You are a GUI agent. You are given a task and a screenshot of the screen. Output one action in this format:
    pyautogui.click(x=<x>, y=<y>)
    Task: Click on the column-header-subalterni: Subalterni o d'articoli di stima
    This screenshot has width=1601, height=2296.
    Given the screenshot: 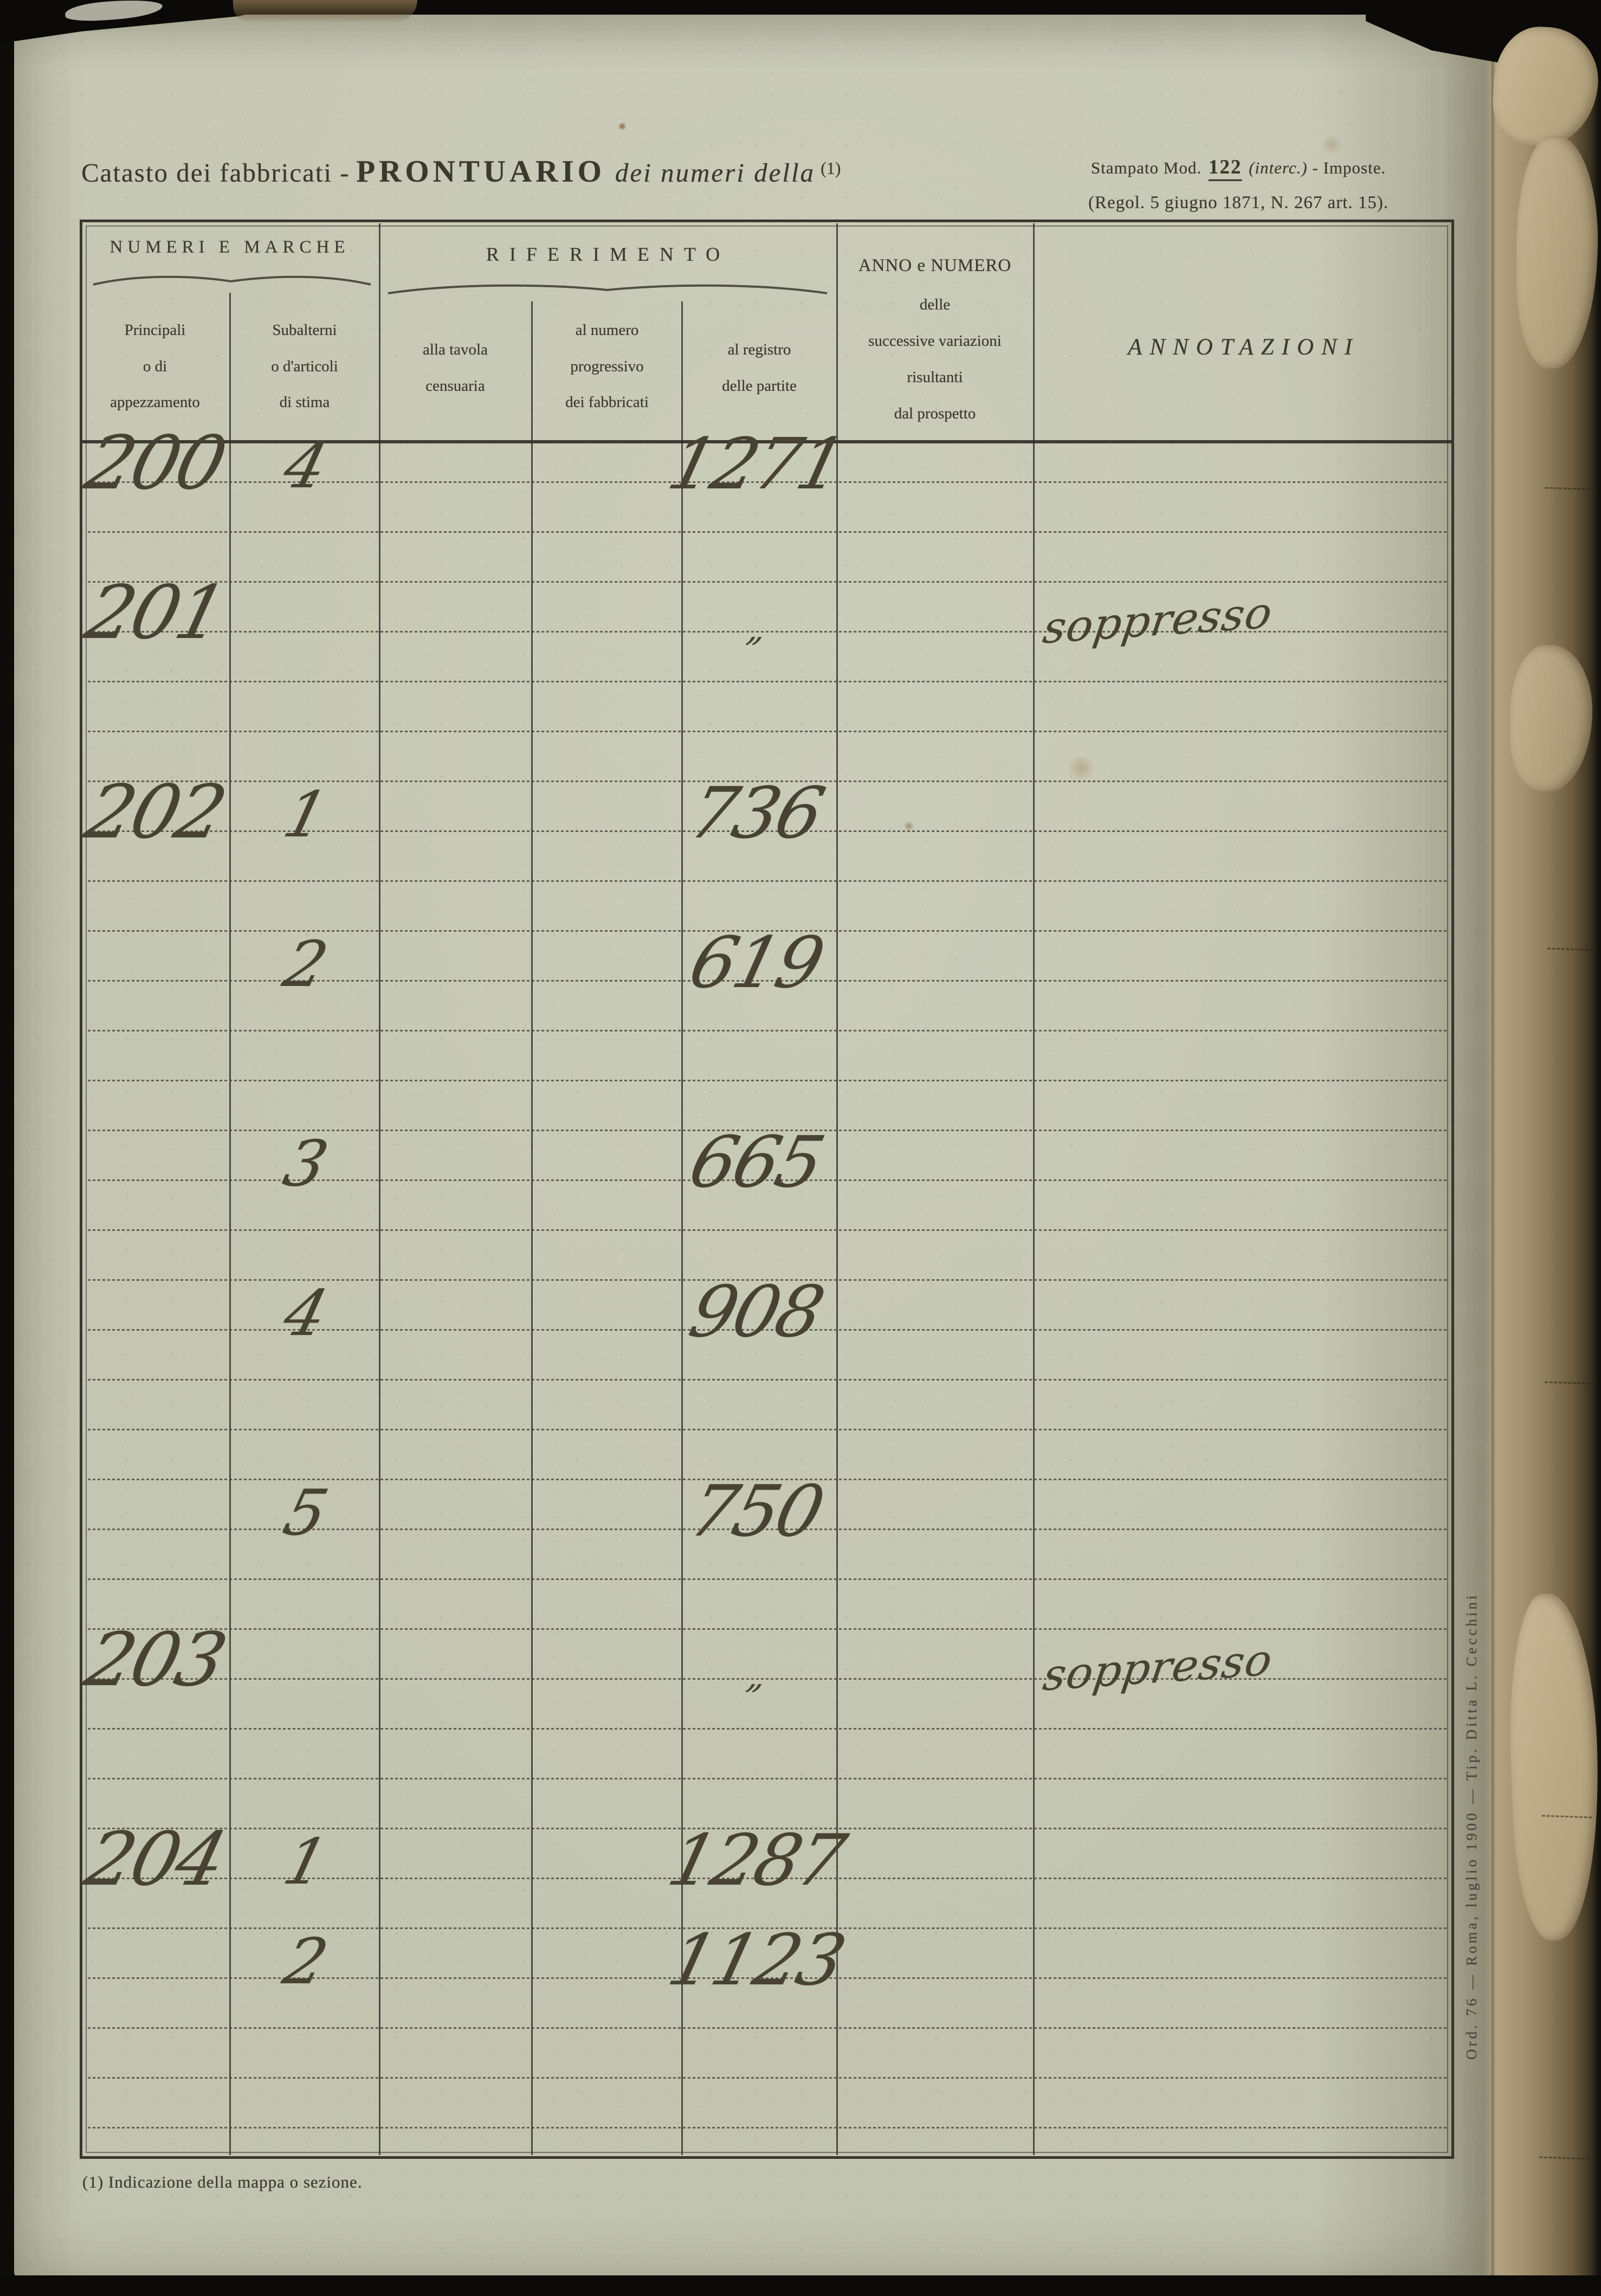 What is the action you would take?
    pyautogui.click(x=304, y=366)
    